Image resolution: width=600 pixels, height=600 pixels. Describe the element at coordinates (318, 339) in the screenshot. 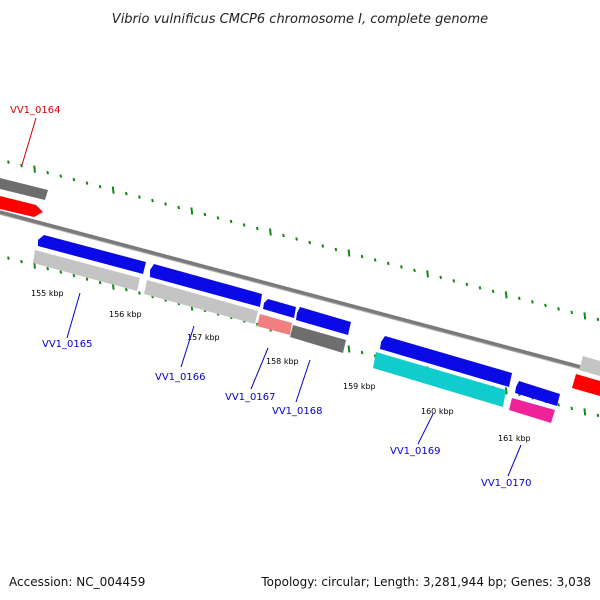

I see `feature-vv1-0168-dark` at that location.